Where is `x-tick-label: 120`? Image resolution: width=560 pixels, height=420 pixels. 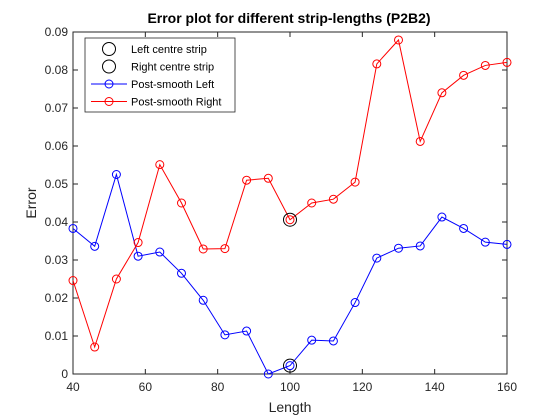 x-tick-label: 120 is located at coordinates (362, 387).